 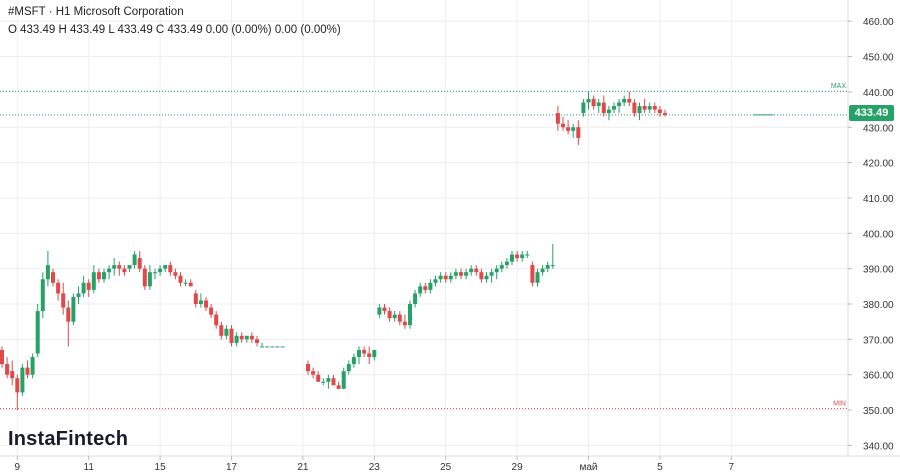 I want to click on y-tick-label: 370.00, so click(x=878, y=340).